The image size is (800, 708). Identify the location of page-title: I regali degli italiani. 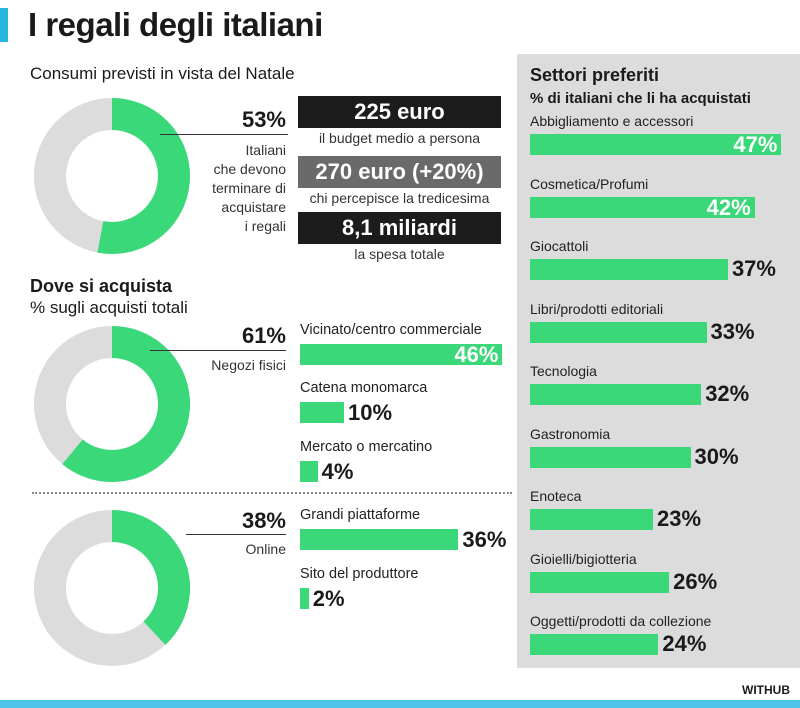
(175, 24).